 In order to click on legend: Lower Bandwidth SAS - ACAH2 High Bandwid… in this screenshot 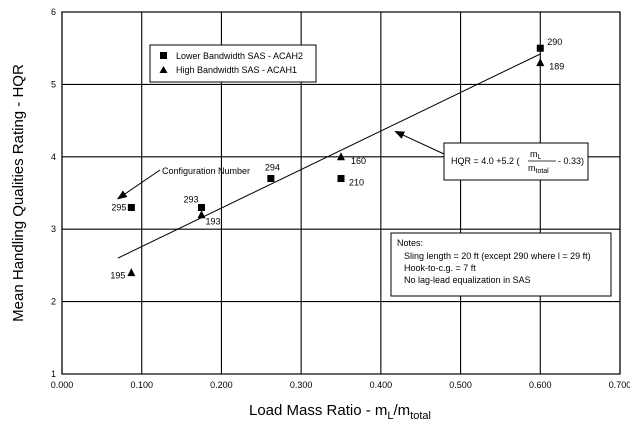, I will do `click(233, 63)`.